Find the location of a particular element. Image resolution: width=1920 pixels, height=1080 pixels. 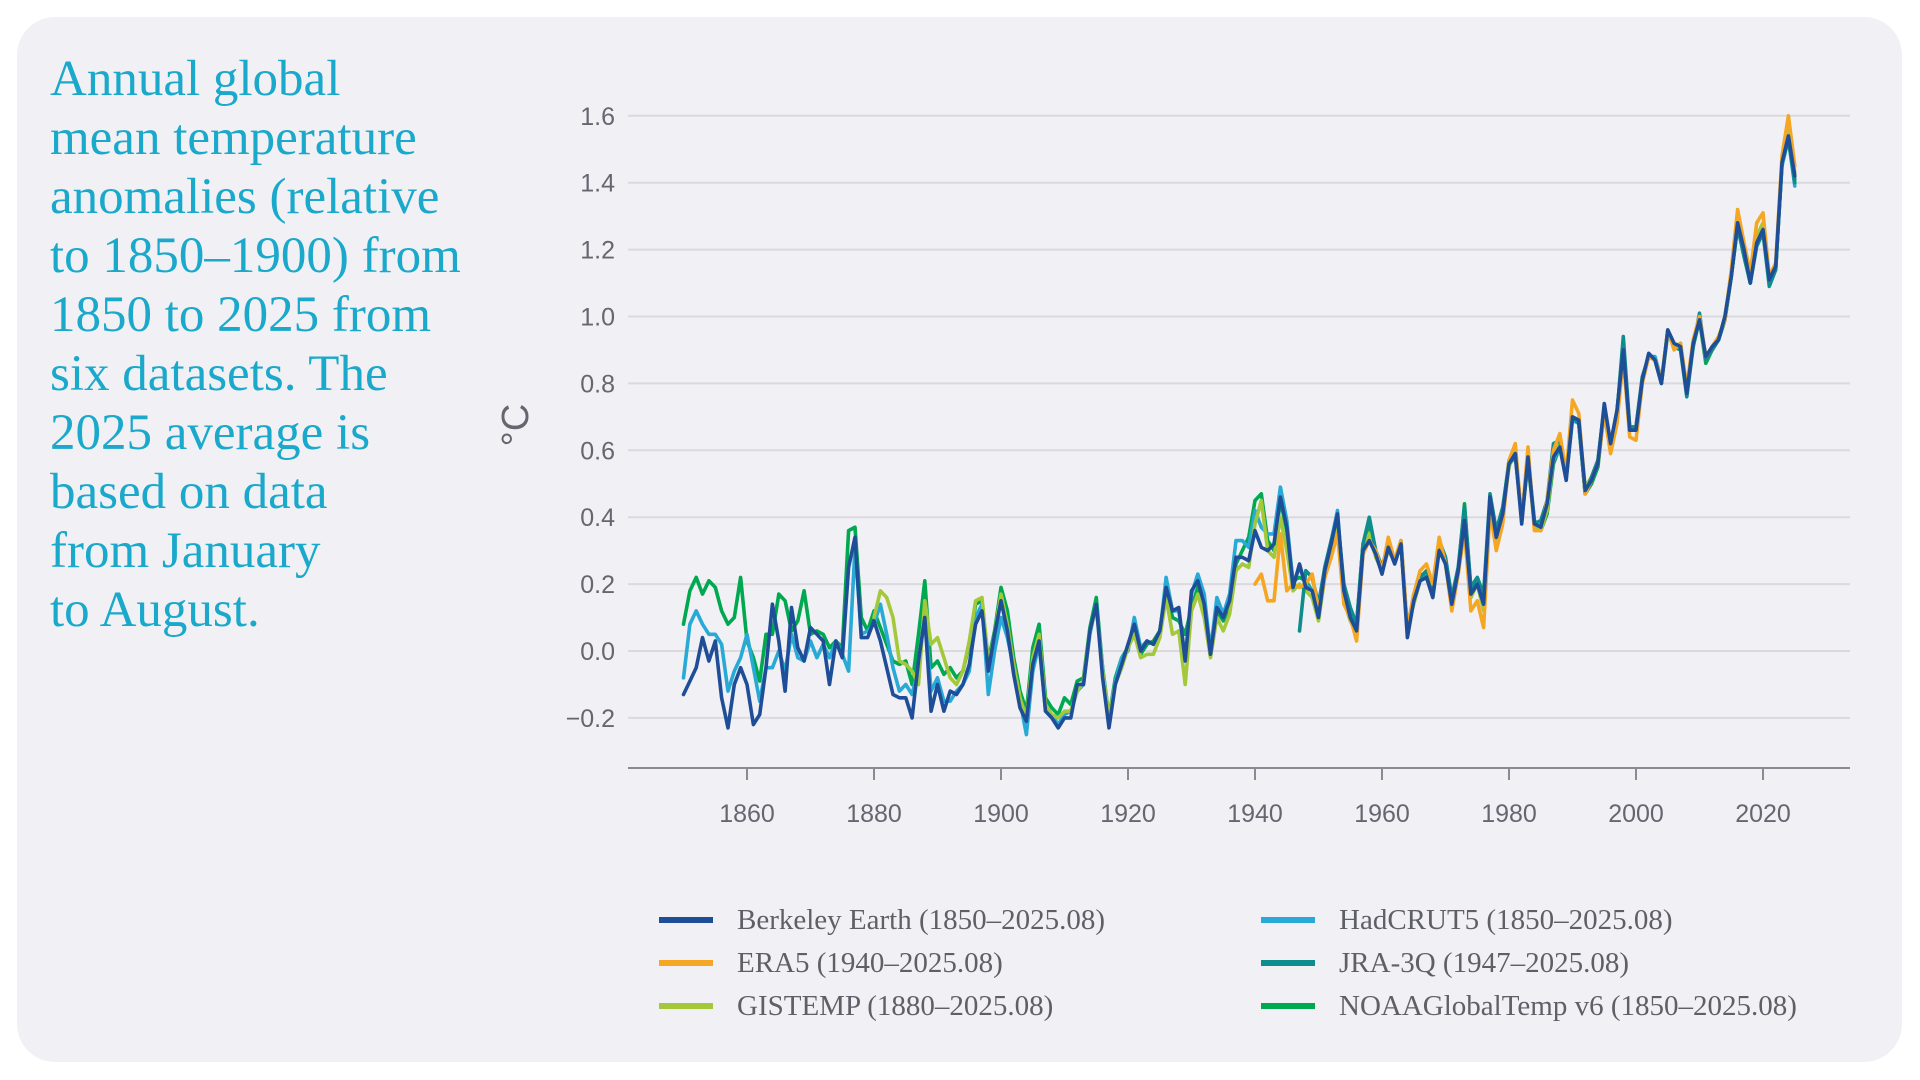

caption-line: 2025 average is is located at coordinates (210, 433).